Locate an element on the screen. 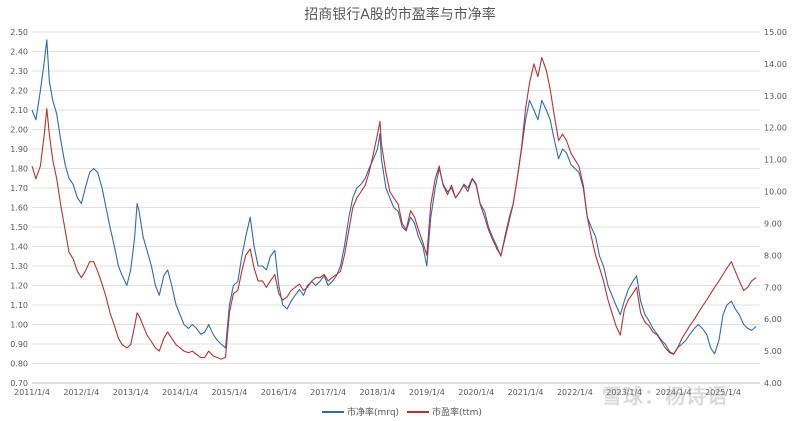 This screenshot has height=421, width=800. x-tick-label: 2024/1/4 is located at coordinates (674, 392).